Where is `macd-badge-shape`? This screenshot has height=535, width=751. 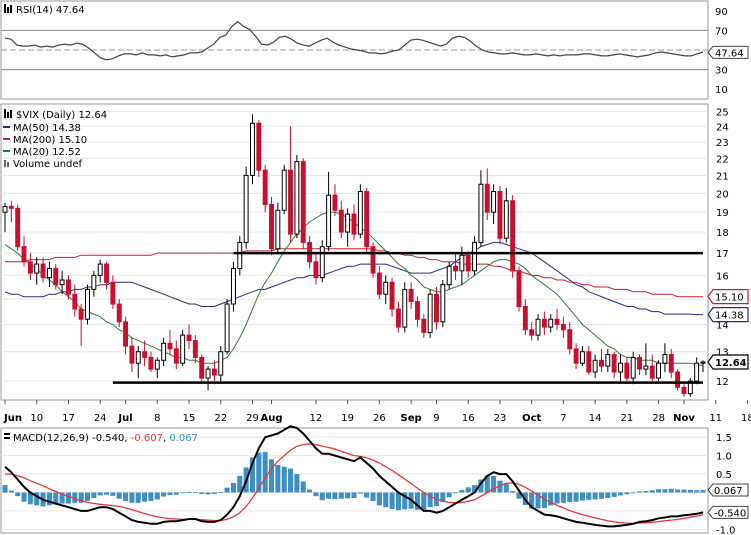 macd-badge-shape is located at coordinates (728, 490).